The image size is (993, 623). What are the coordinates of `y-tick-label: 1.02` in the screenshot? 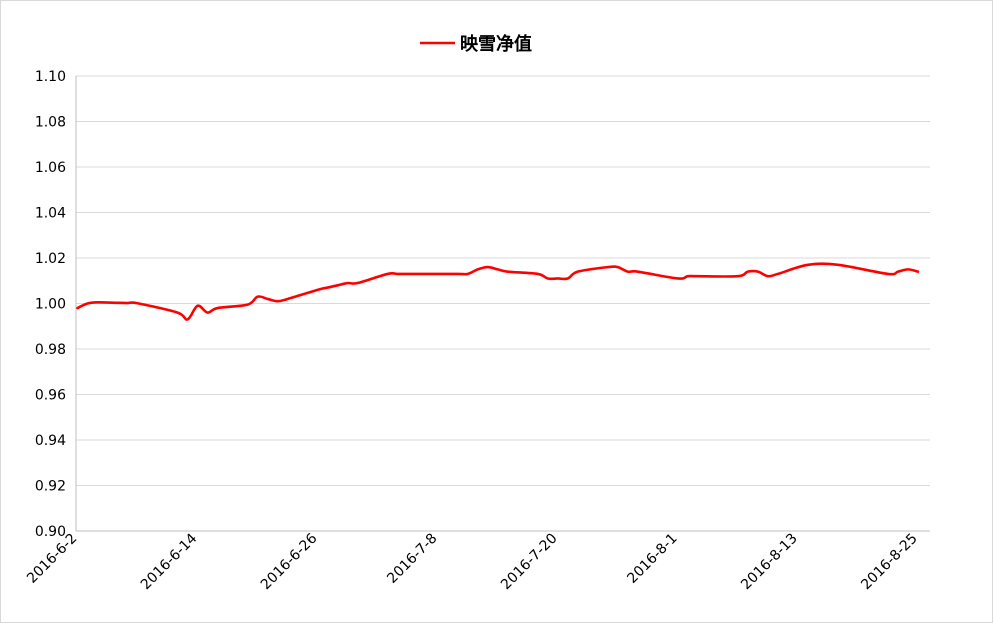 It's located at (50, 259).